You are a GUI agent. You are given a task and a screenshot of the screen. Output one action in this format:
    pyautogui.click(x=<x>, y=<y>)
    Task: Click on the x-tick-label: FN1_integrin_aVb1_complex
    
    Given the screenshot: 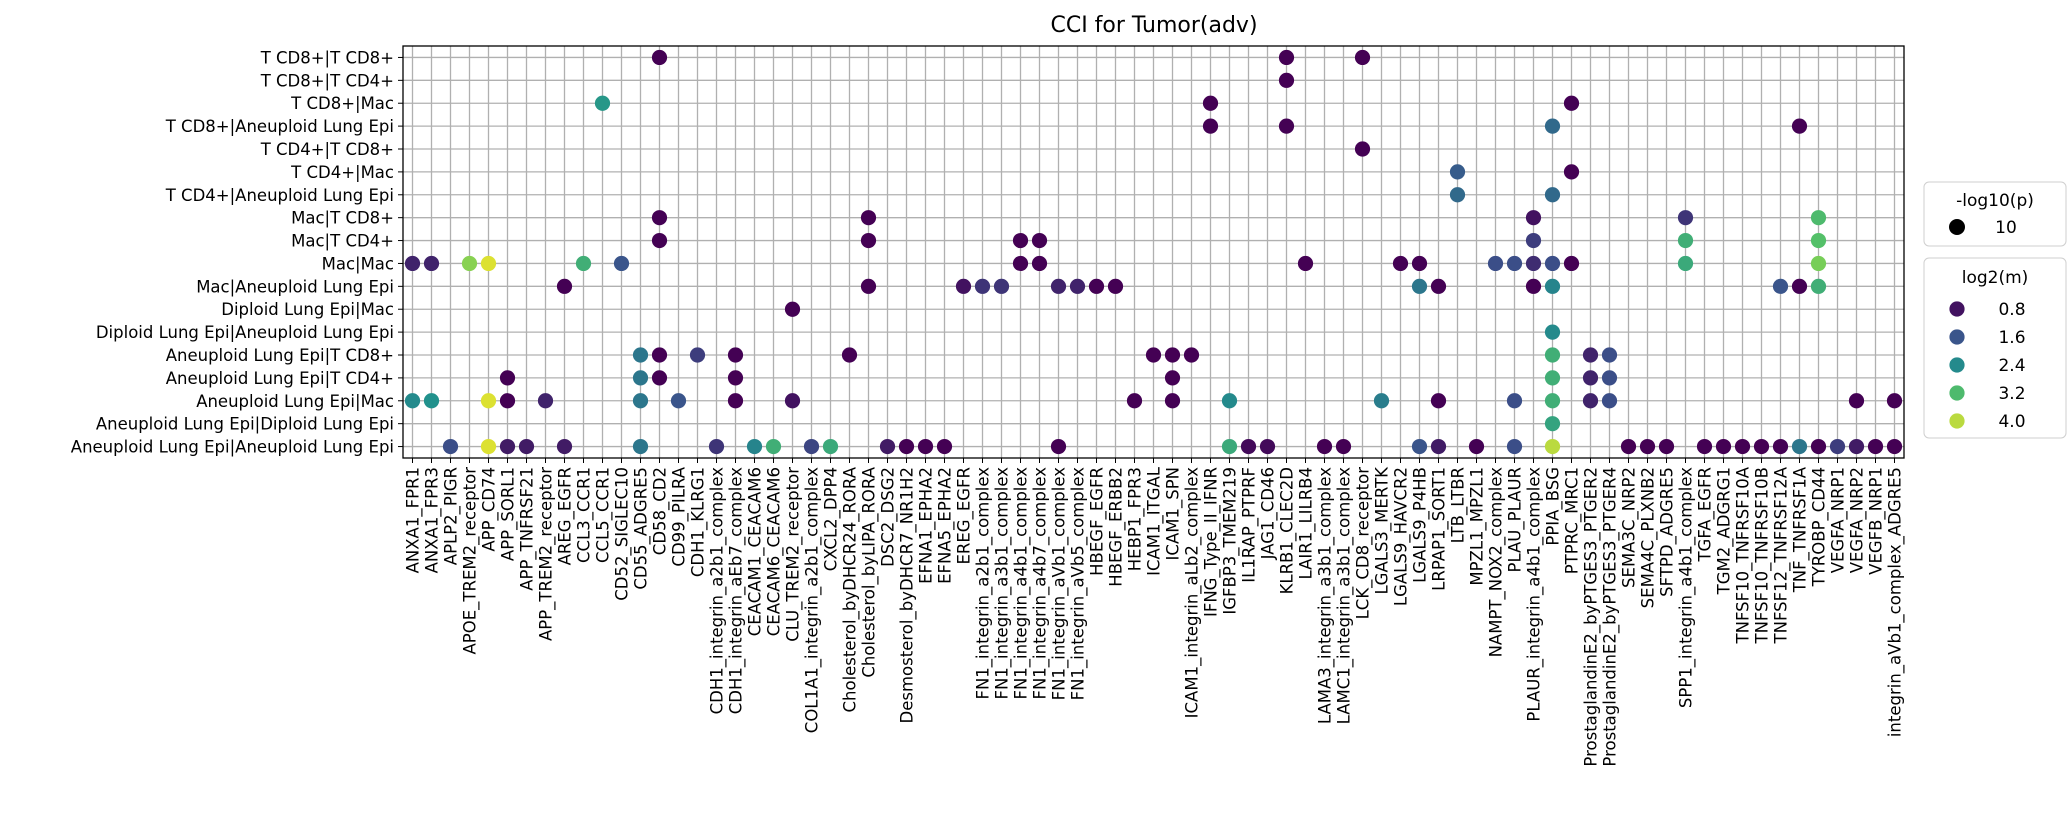 What is the action you would take?
    pyautogui.click(x=1060, y=584)
    